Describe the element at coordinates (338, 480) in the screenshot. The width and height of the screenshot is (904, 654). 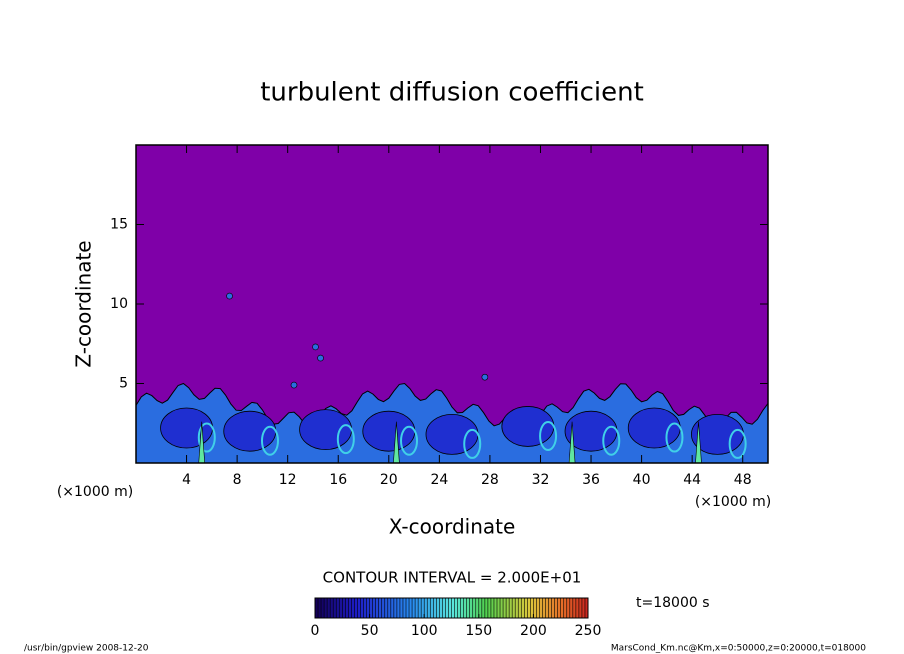
I see `x-tick-label: 16` at that location.